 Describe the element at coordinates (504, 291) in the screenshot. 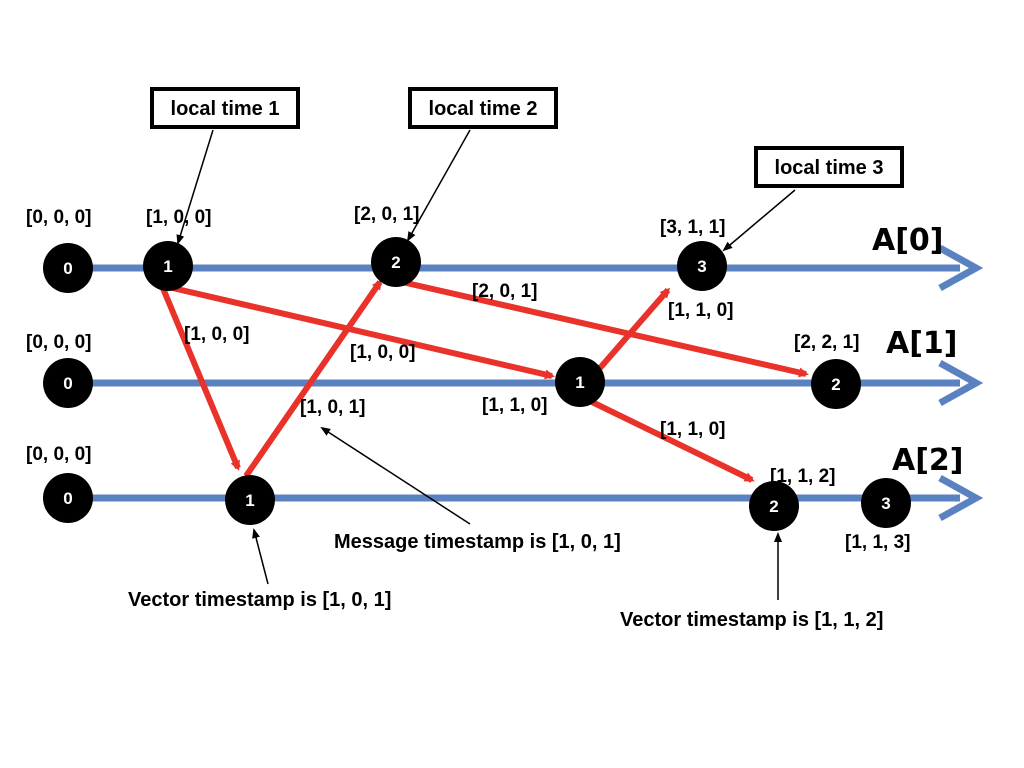

I see `message-label-a0e2-to-a1e2: [2, 0, 1]` at that location.